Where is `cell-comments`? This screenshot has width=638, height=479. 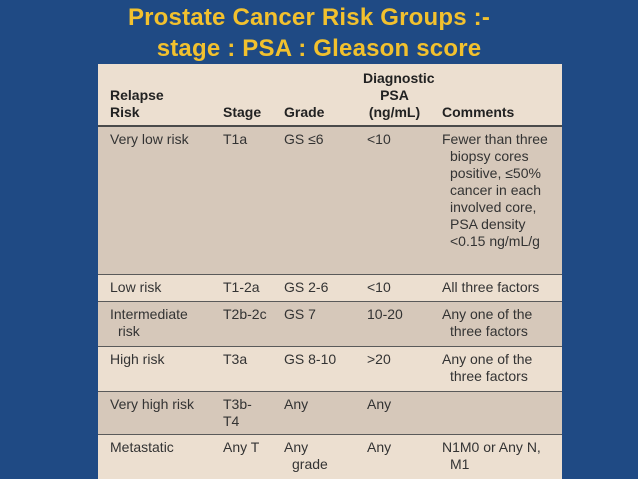 cell-comments is located at coordinates (496, 412).